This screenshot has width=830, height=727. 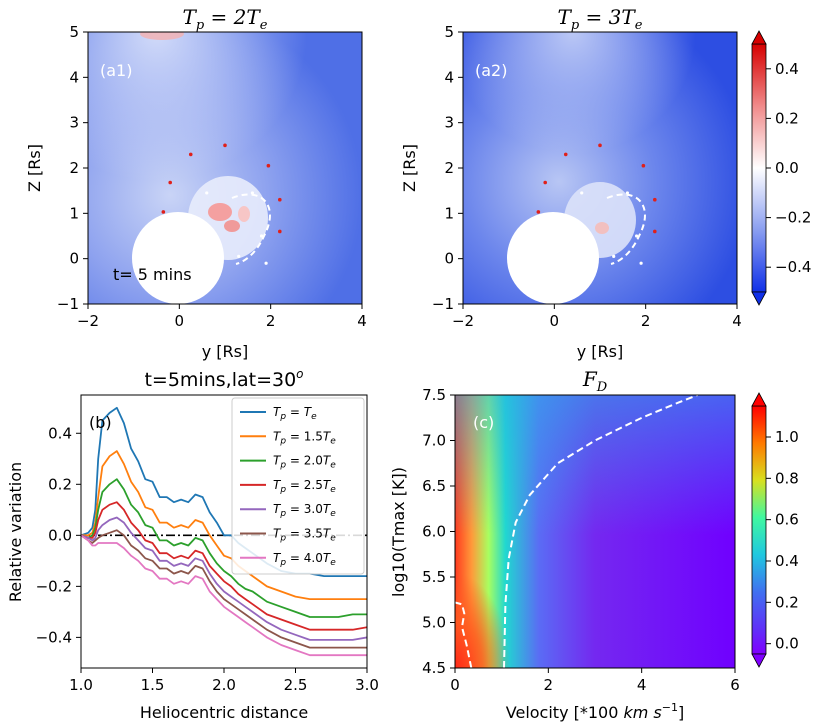 What do you see at coordinates (735, 685) in the screenshot?
I see `x-tick-label: 6` at bounding box center [735, 685].